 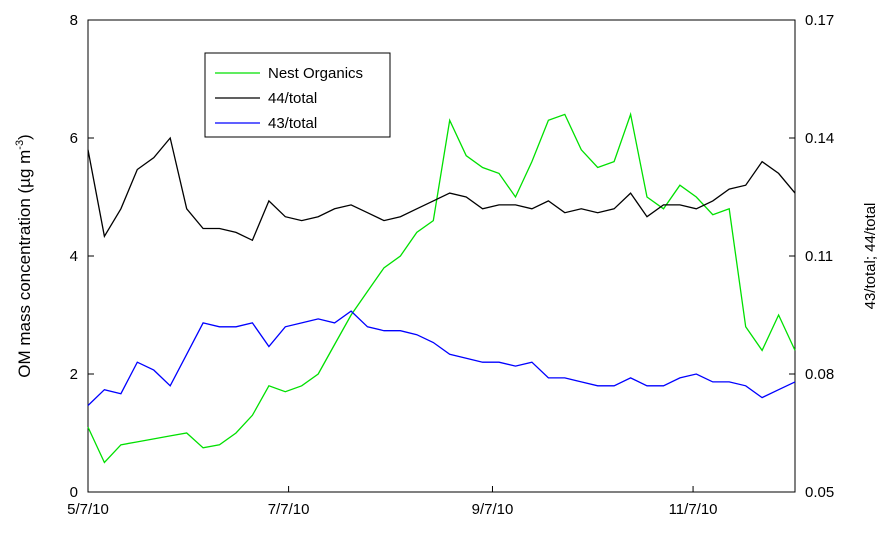 What do you see at coordinates (493, 509) in the screenshot?
I see `x-tick-label: 9/7/10` at bounding box center [493, 509].